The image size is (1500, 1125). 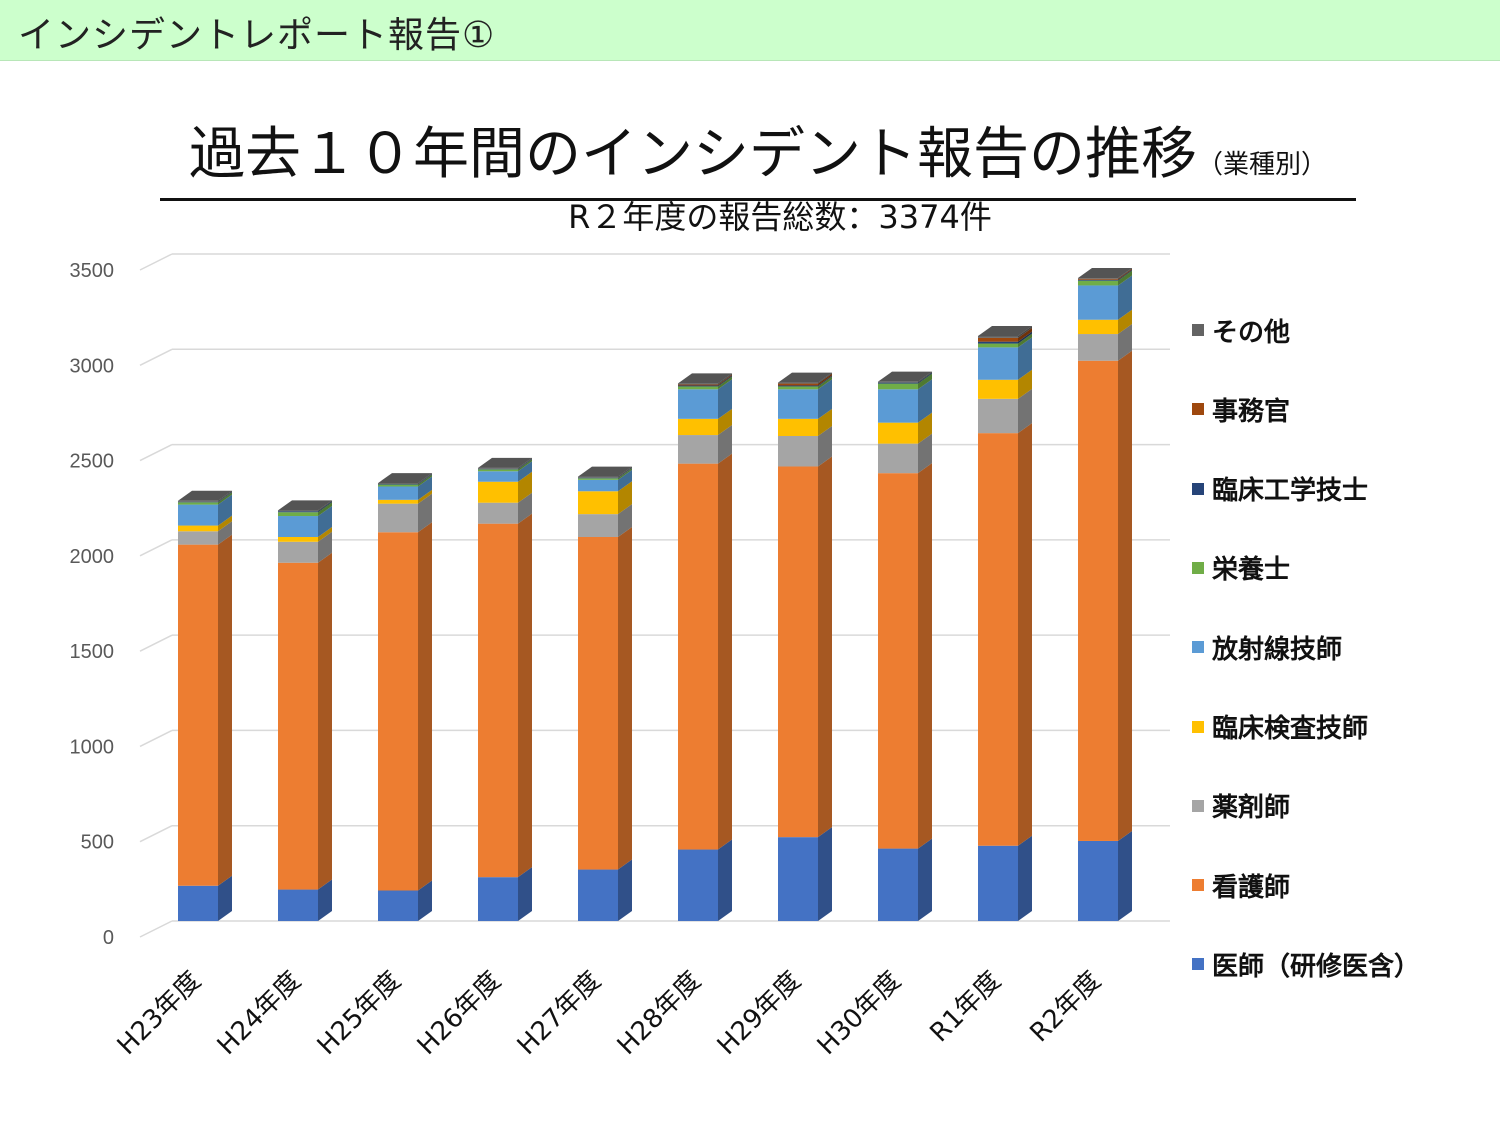 I want to click on legend-item: 医師（研修医含）, so click(x=1306, y=964).